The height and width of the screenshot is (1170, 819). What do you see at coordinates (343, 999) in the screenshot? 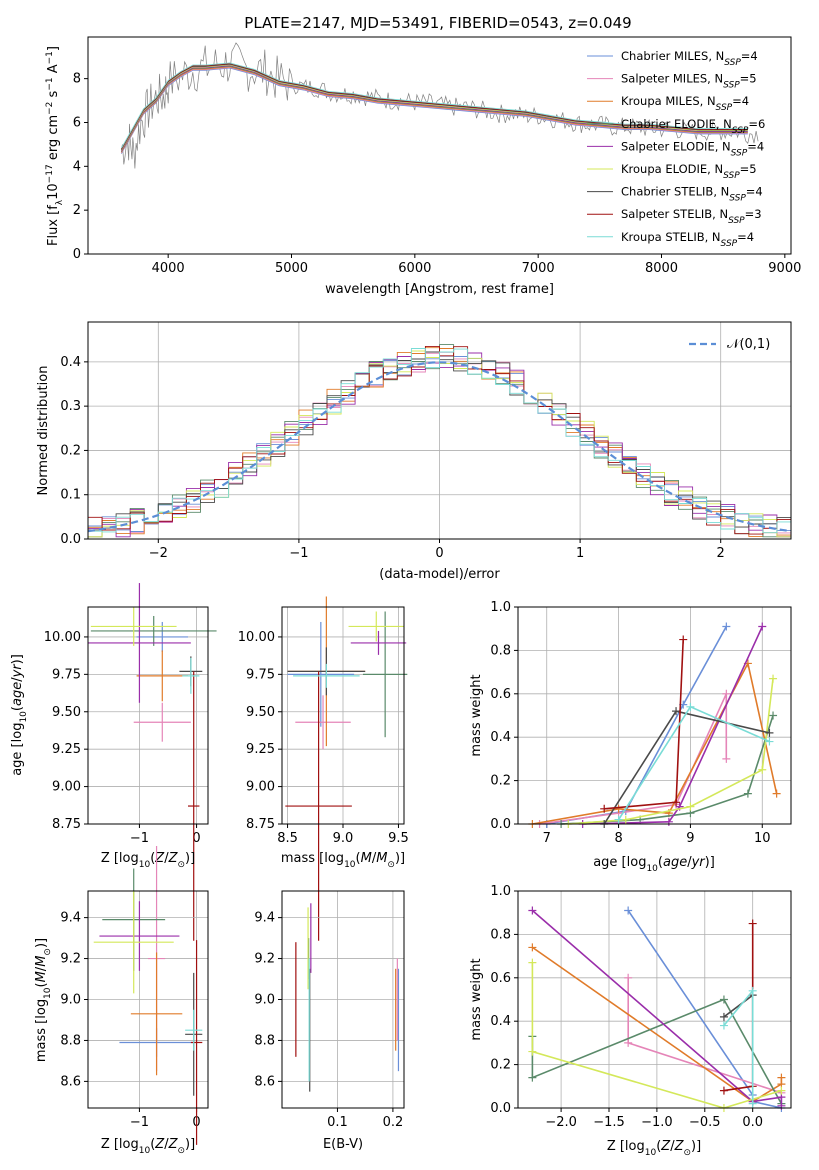
I see `mE-frame` at bounding box center [343, 999].